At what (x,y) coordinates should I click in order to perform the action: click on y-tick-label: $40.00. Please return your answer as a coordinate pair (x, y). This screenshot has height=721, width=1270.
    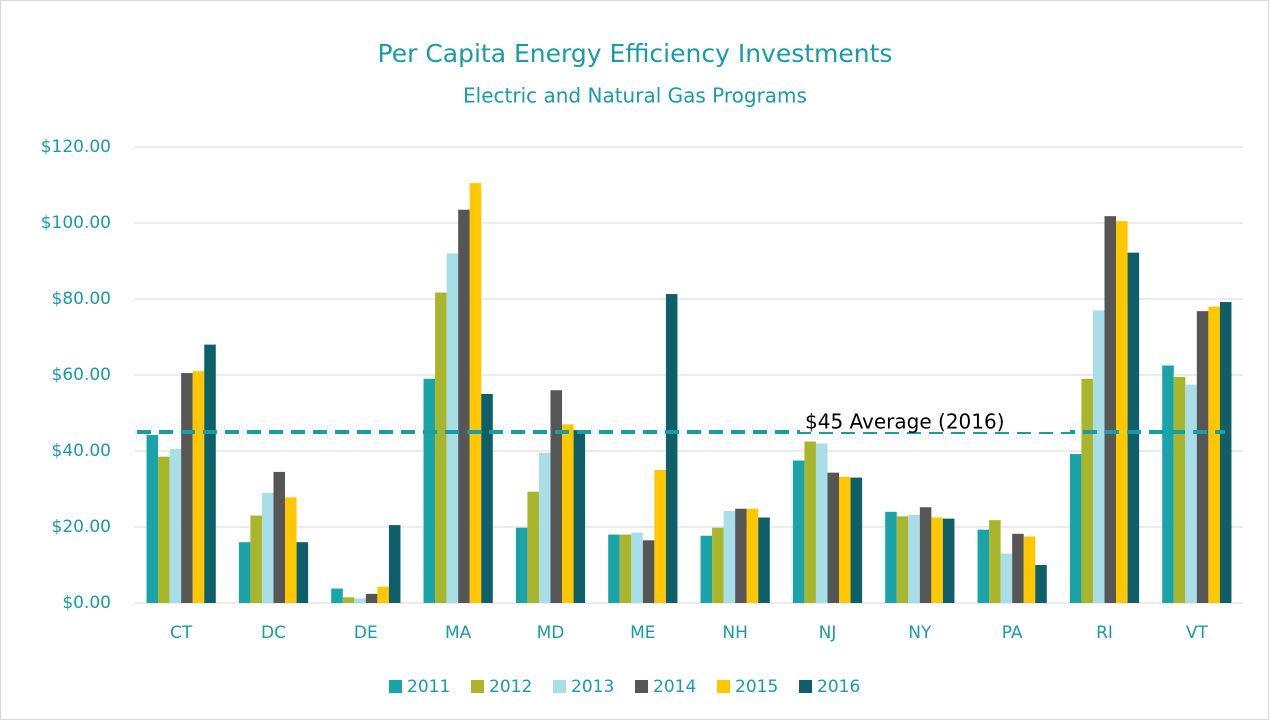
    Looking at the image, I should click on (81, 451).